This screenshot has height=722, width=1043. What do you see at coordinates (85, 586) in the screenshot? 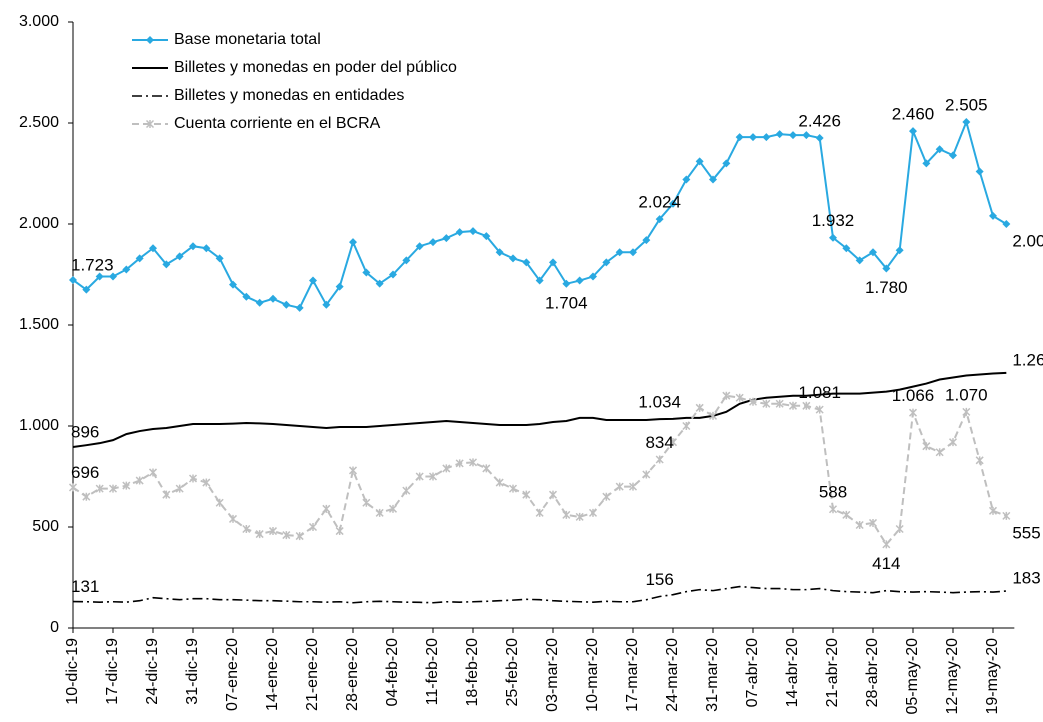
I see `data-label: 131` at bounding box center [85, 586].